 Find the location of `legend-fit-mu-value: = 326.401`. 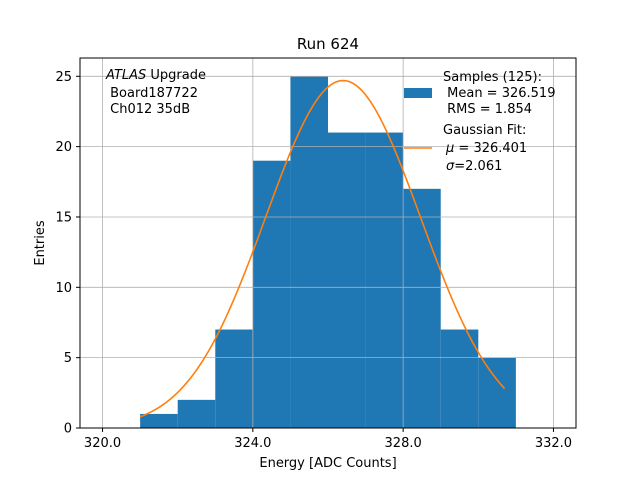

legend-fit-mu-value: = 326.401 is located at coordinates (490, 148).